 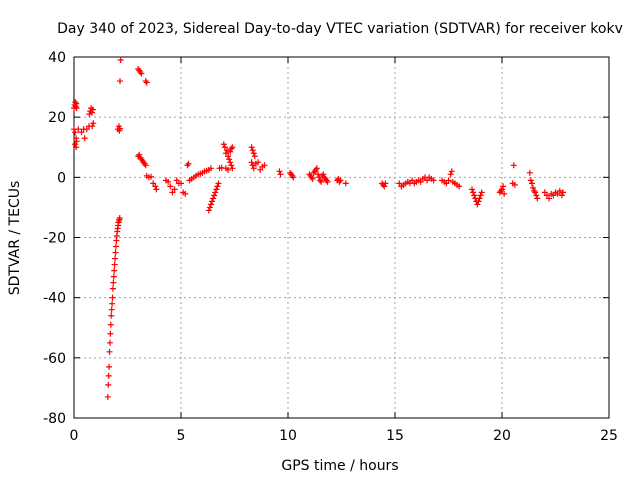 What do you see at coordinates (15, 238) in the screenshot?
I see `y-axis-label: SDTVAR / TECUs` at bounding box center [15, 238].